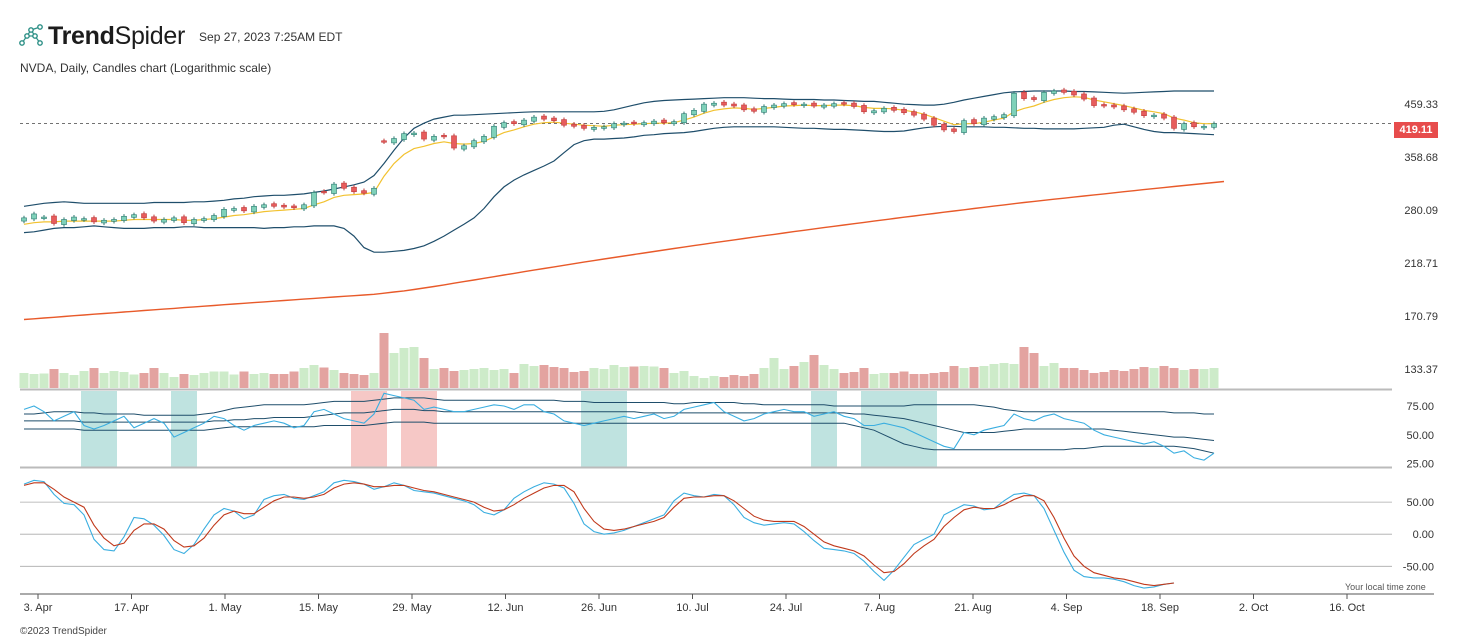  Describe the element at coordinates (1160, 608) in the screenshot. I see `x-axis-label: 18. Sep` at that location.